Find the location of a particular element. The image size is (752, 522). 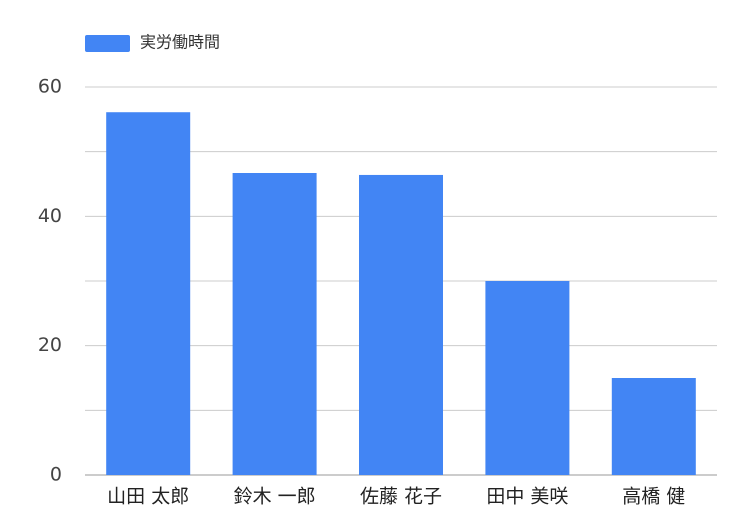

y-tick-label: 0 is located at coordinates (56, 475).